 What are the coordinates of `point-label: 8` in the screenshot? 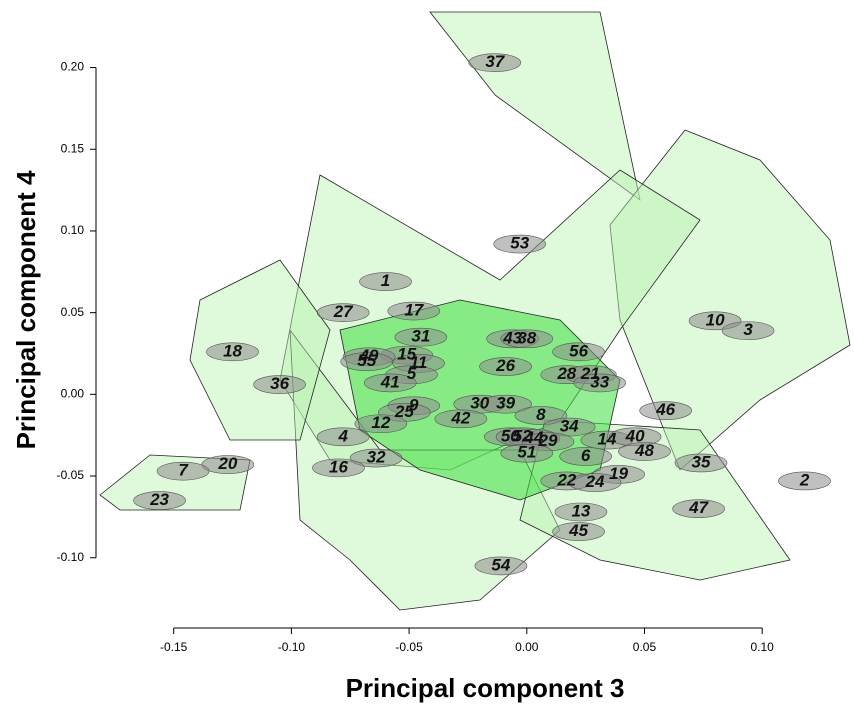 It's located at (541, 414).